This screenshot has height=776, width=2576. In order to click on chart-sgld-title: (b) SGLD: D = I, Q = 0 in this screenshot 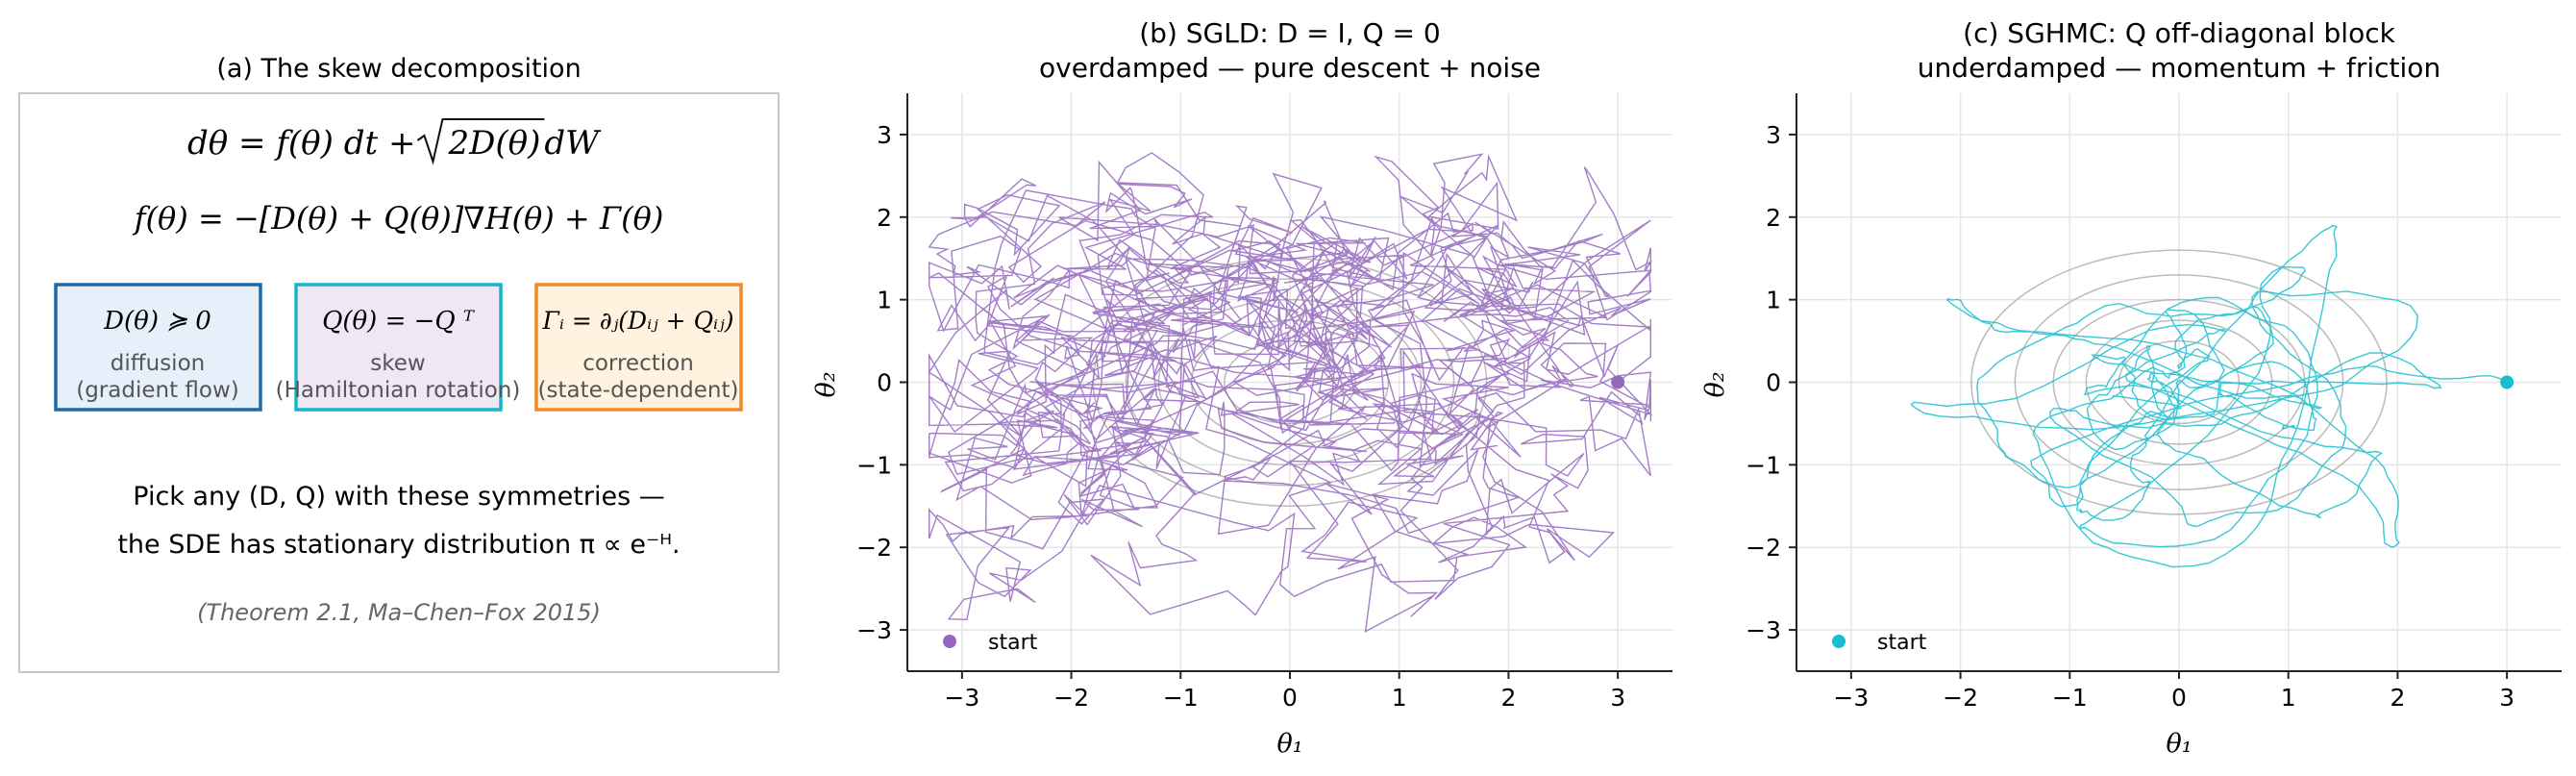, I will do `click(1289, 33)`.